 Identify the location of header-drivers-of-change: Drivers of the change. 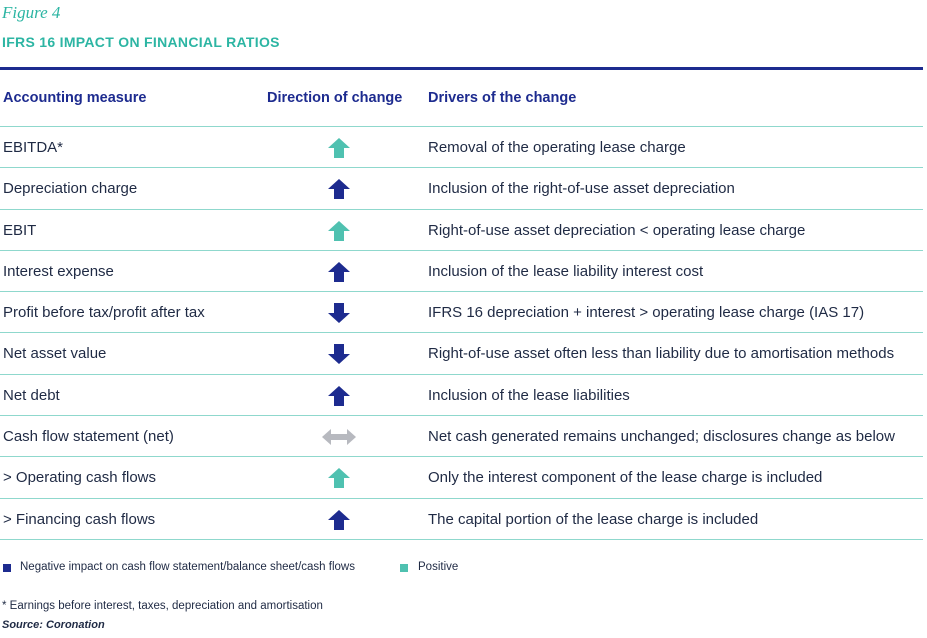
(502, 98).